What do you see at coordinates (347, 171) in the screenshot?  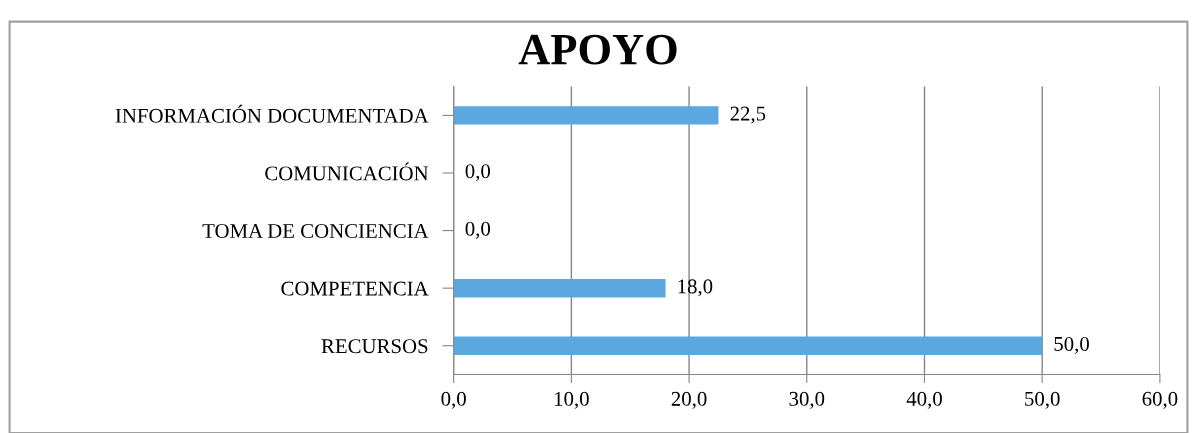 I see `y-tick-label: COMUNICACIÓN` at bounding box center [347, 171].